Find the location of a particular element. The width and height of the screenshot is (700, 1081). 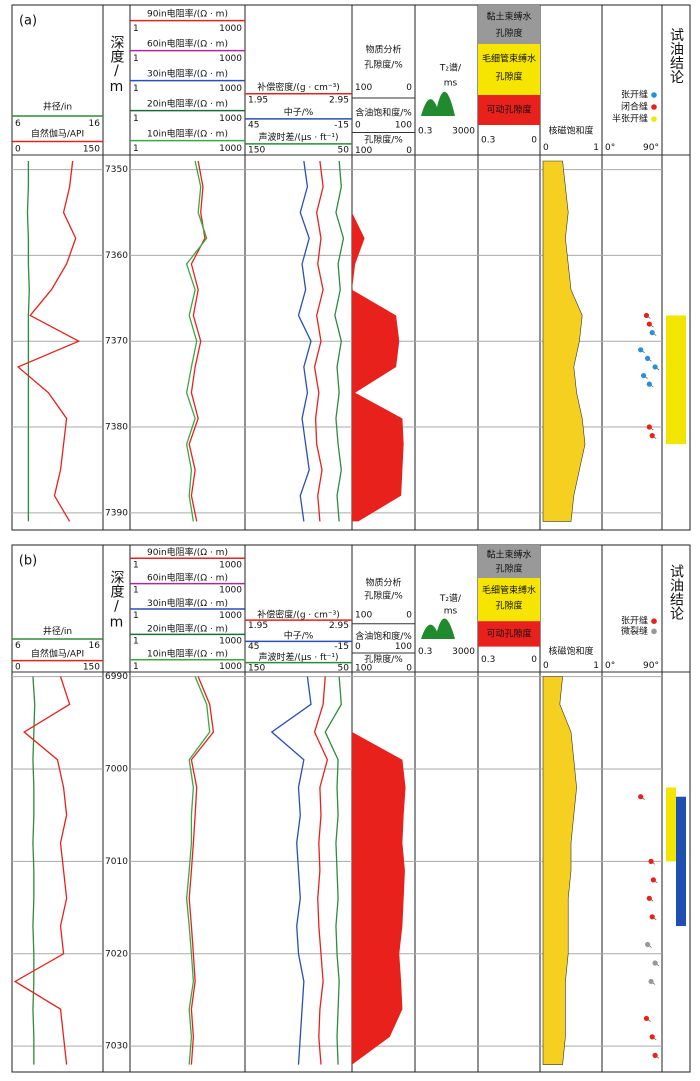

depth-tick-label: 7020 is located at coordinates (116, 954).